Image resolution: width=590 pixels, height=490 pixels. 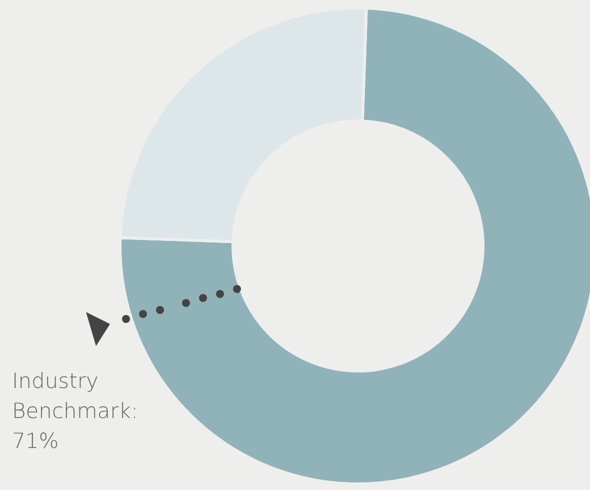 I want to click on text: Industry Benchmark: 71%, so click(x=76, y=411).